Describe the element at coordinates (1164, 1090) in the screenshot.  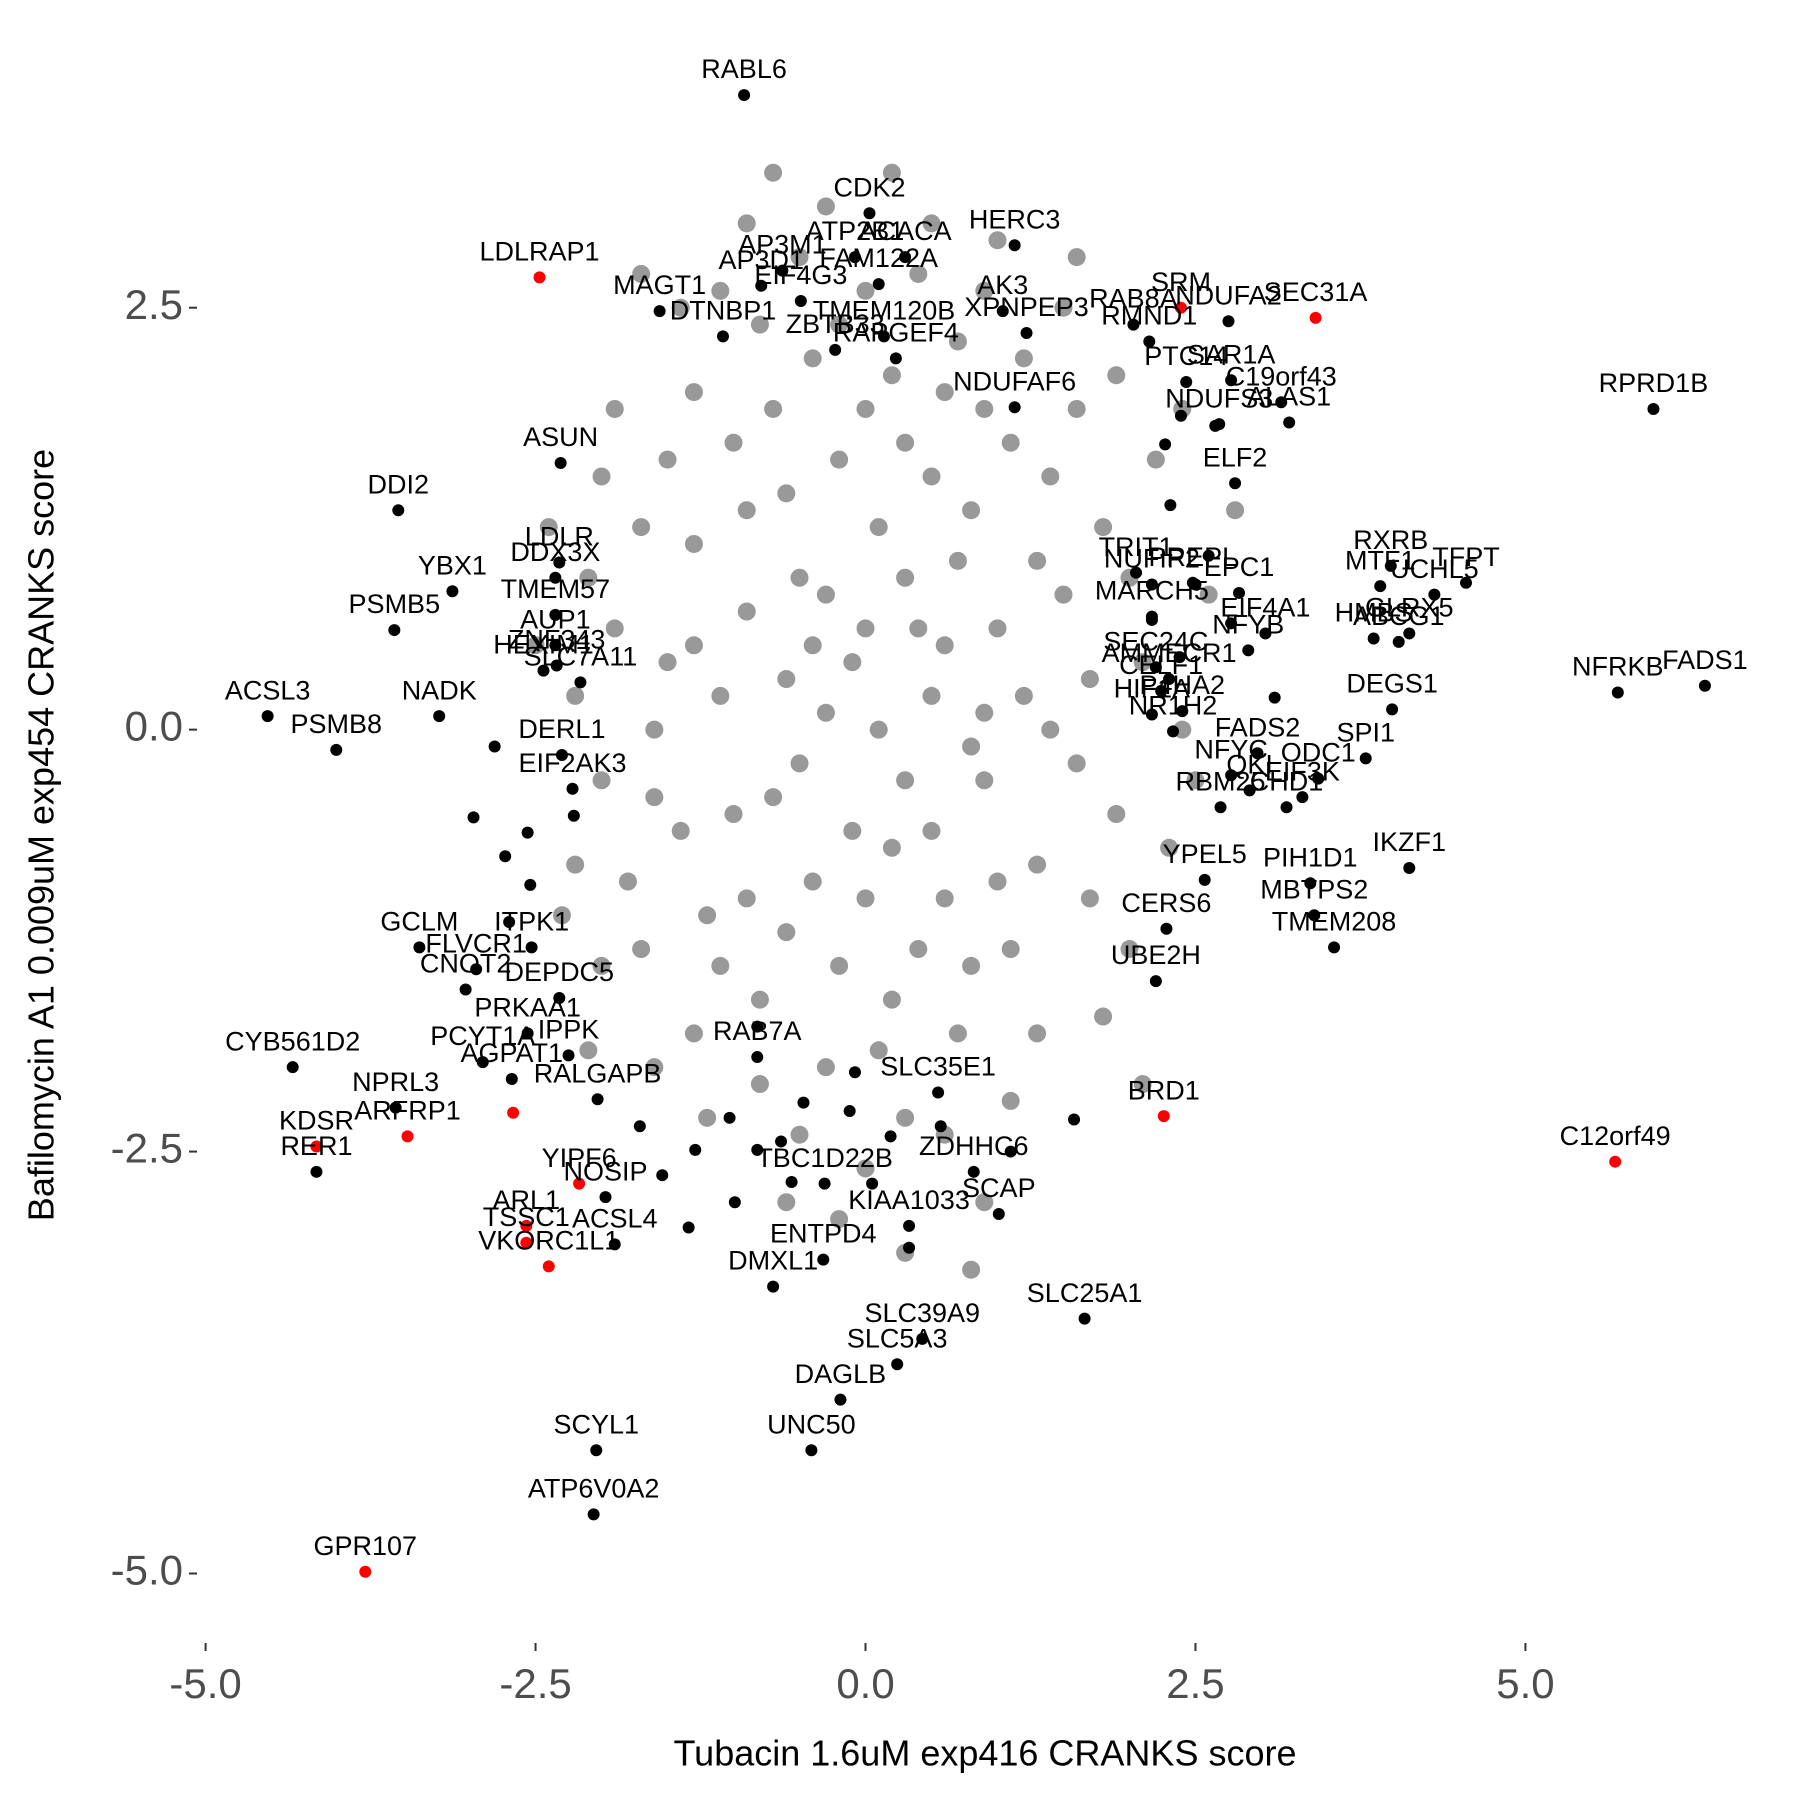
I see `point-label: BRD1` at that location.